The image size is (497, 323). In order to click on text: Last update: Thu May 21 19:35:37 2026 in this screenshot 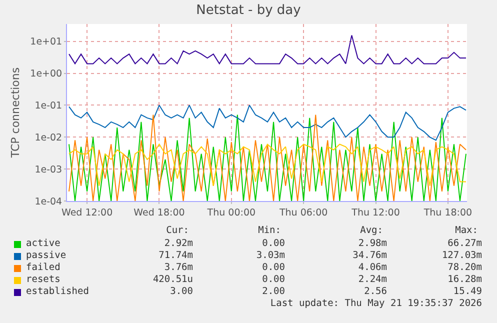, I will do `click(376, 304)`.